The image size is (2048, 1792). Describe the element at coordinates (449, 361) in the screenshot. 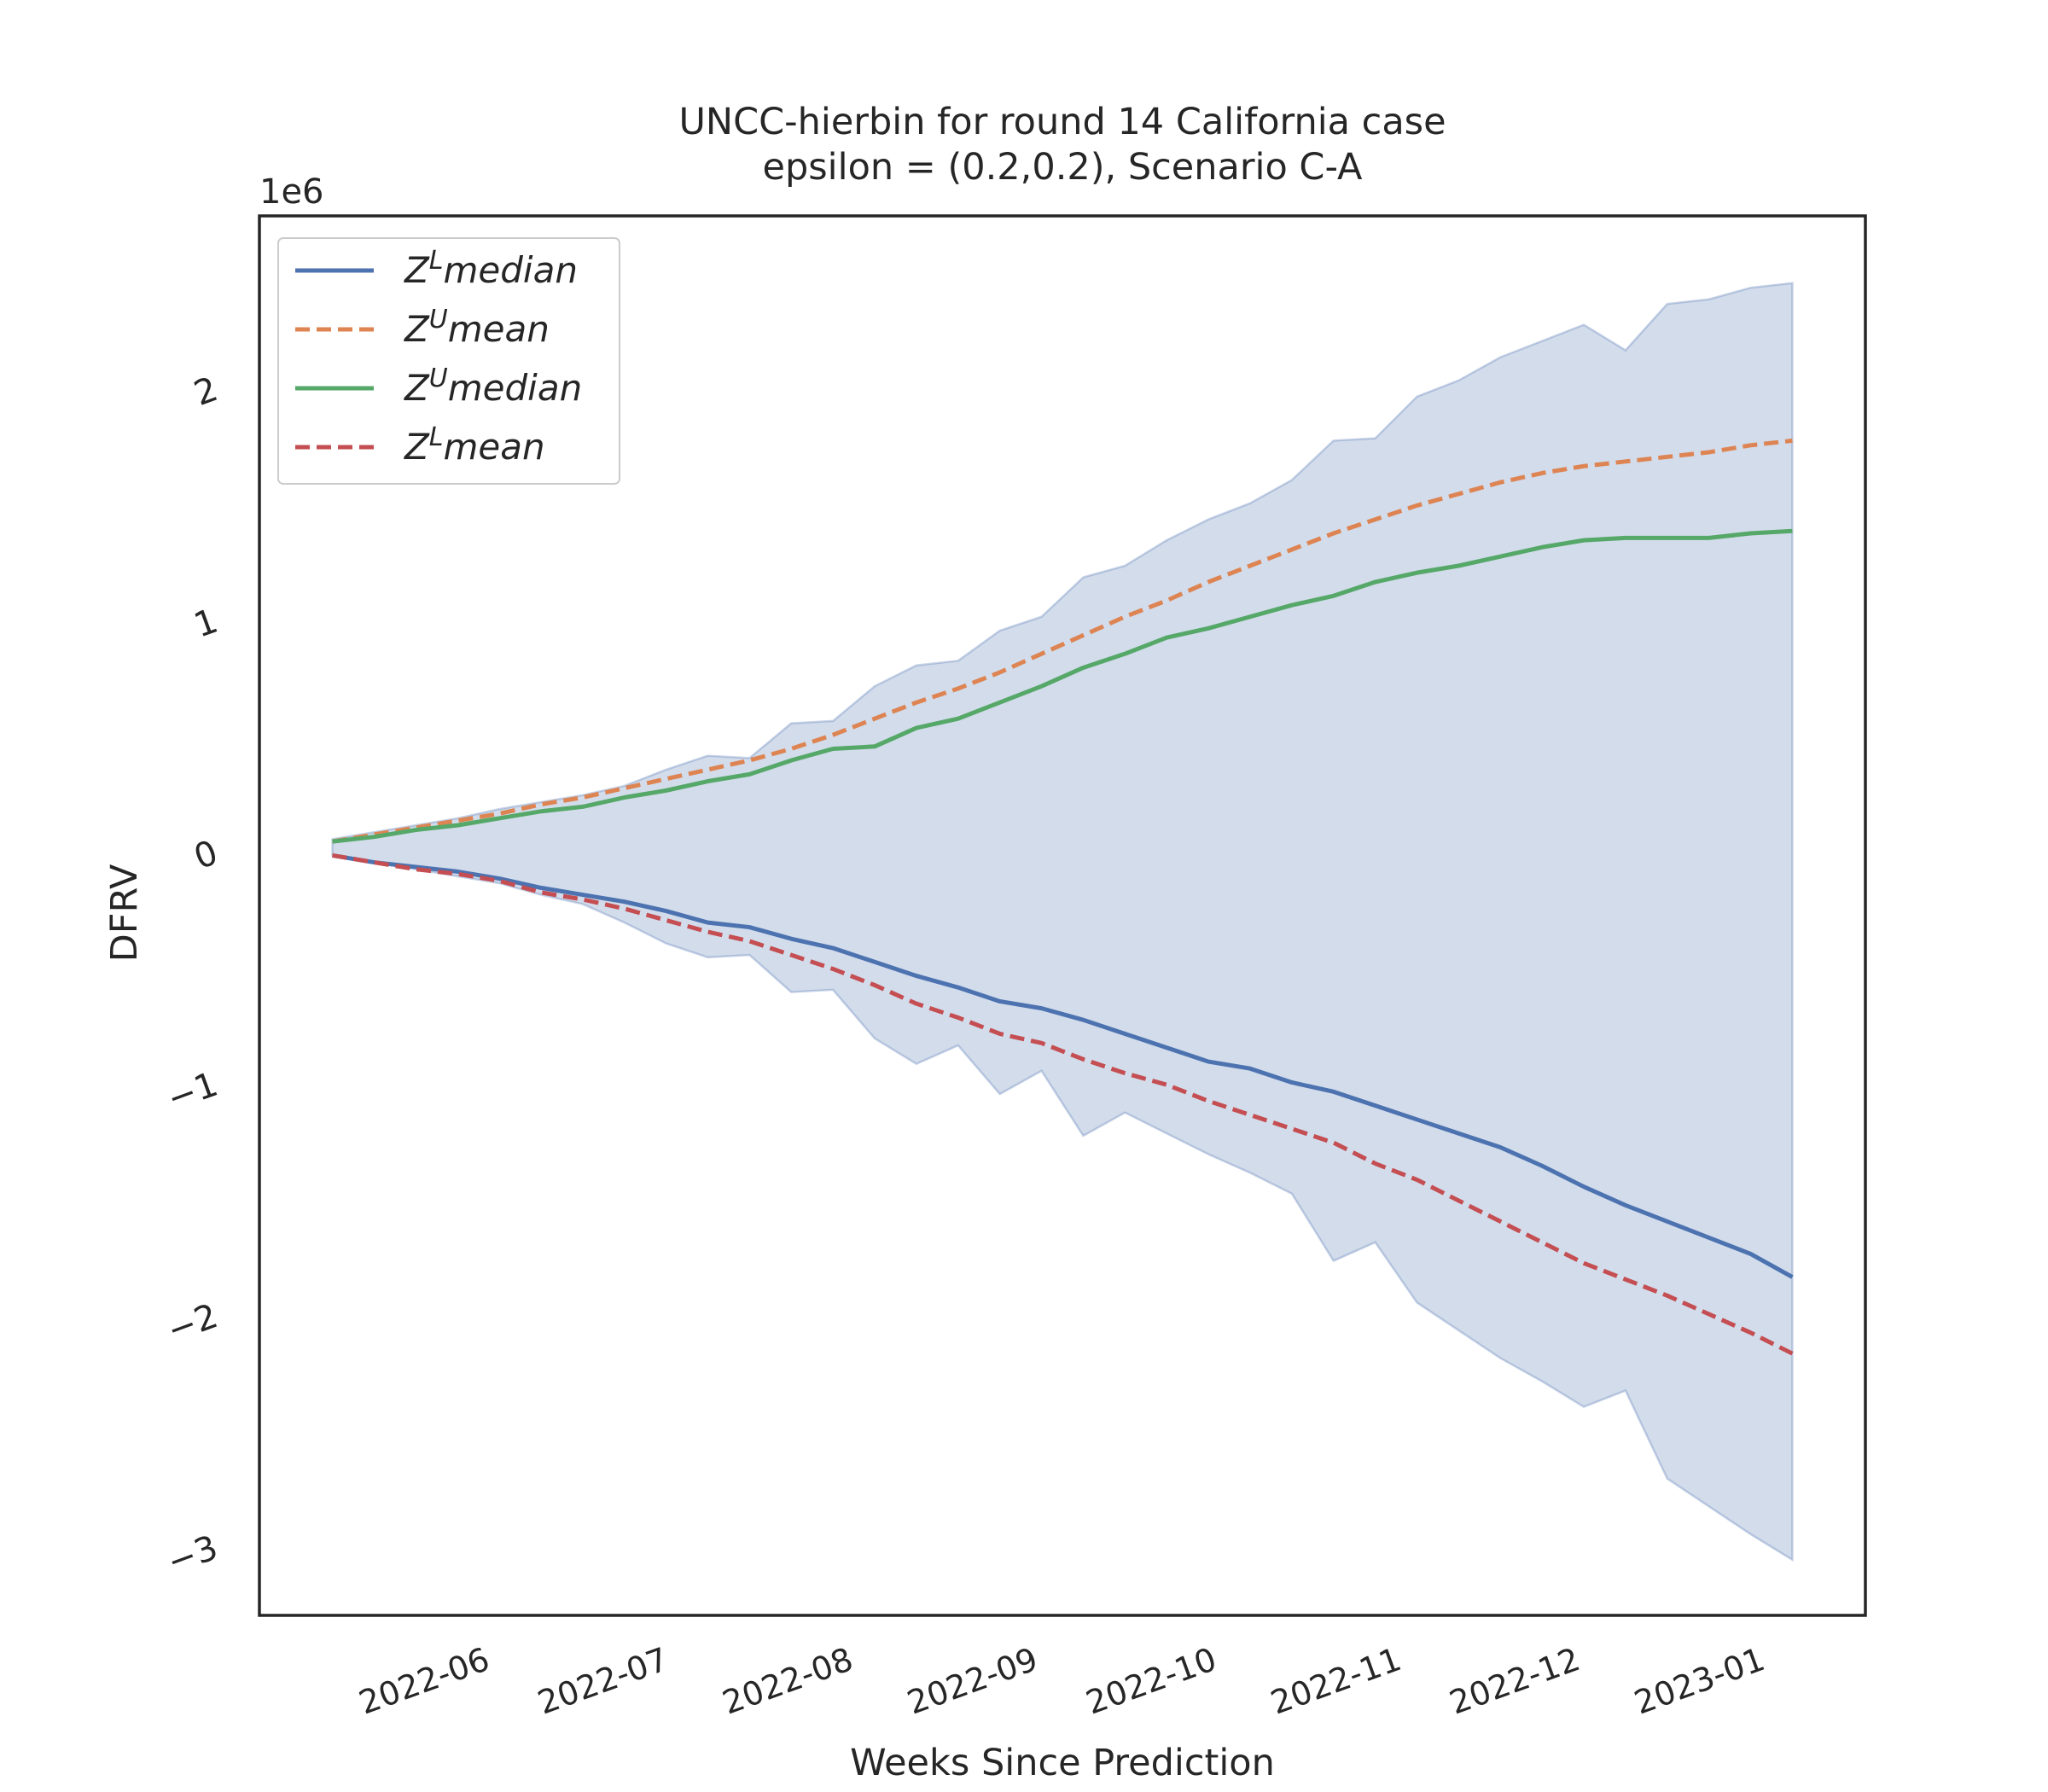

I see `legend-box` at that location.